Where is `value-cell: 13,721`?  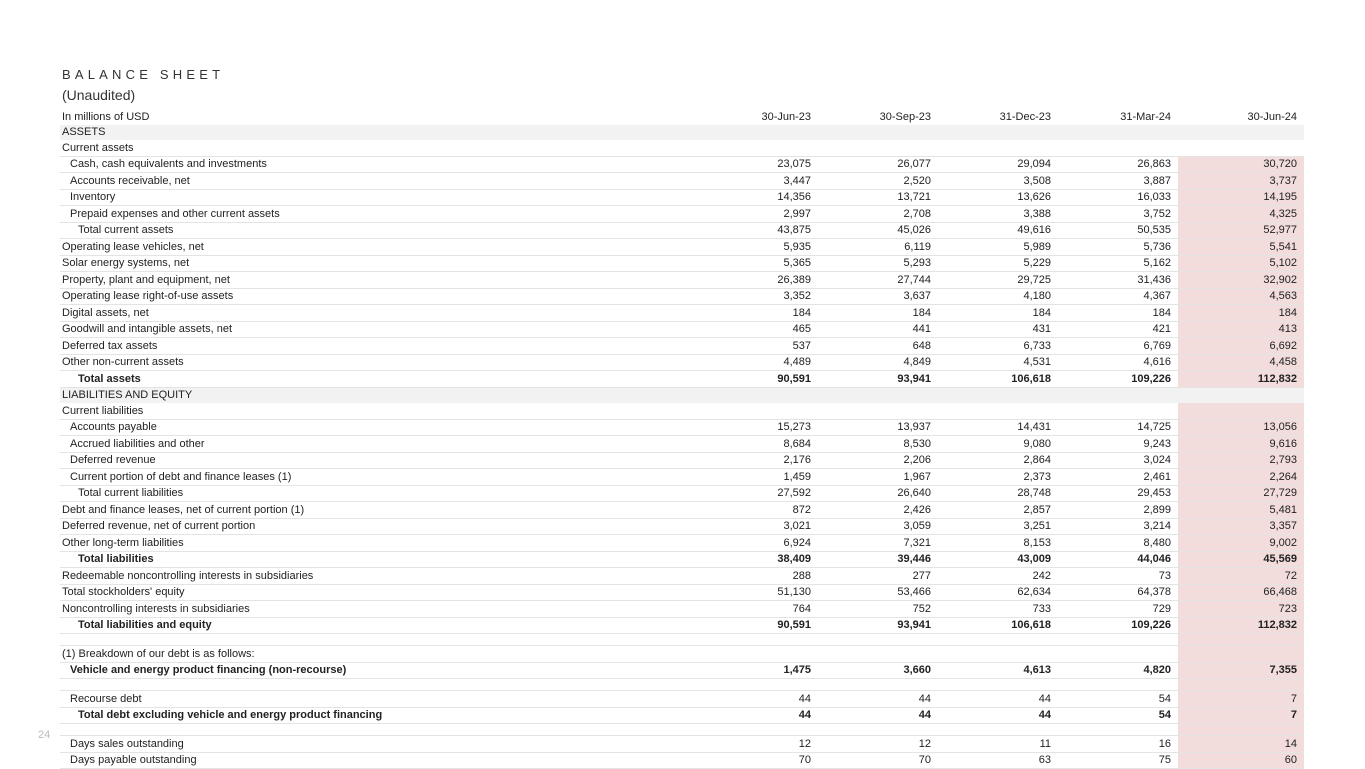 value-cell: 13,721 is located at coordinates (878, 197).